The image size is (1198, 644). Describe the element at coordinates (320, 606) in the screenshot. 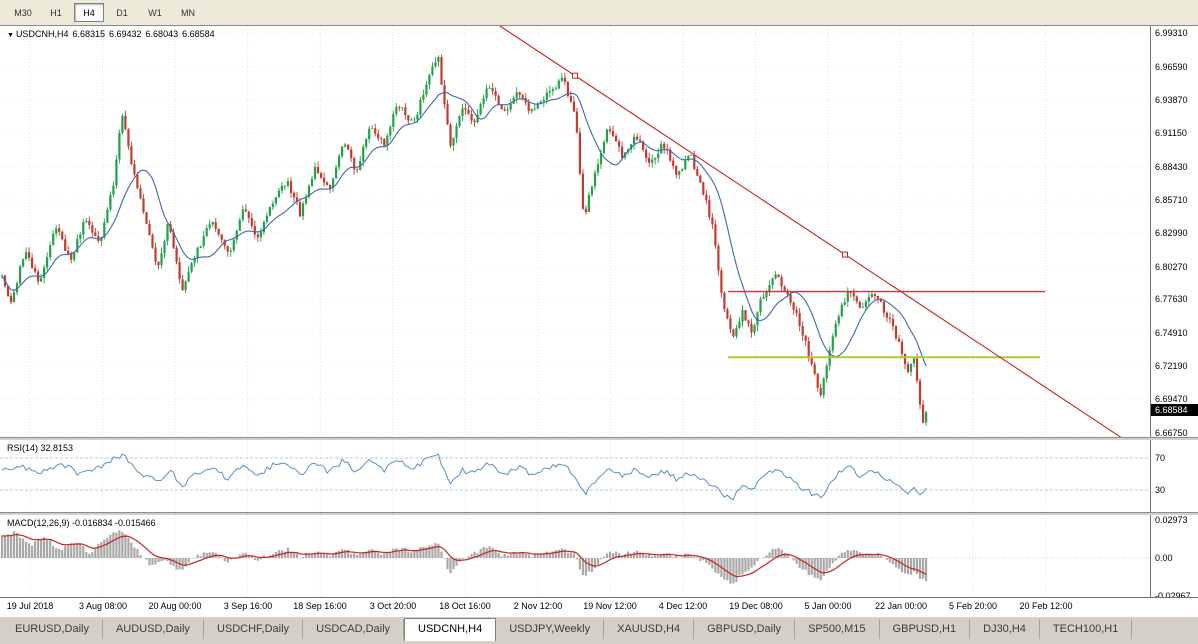

I see `time-tick-label: 18 Sep 16:00` at that location.